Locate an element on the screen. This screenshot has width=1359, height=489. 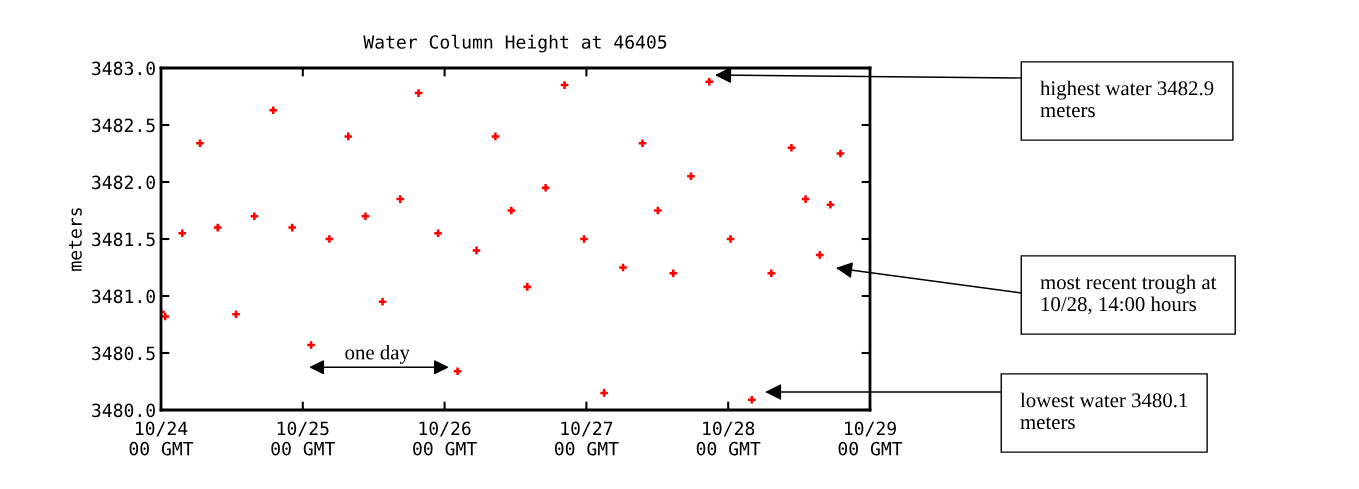
y-tick-label: 3482.5 is located at coordinates (123, 125).